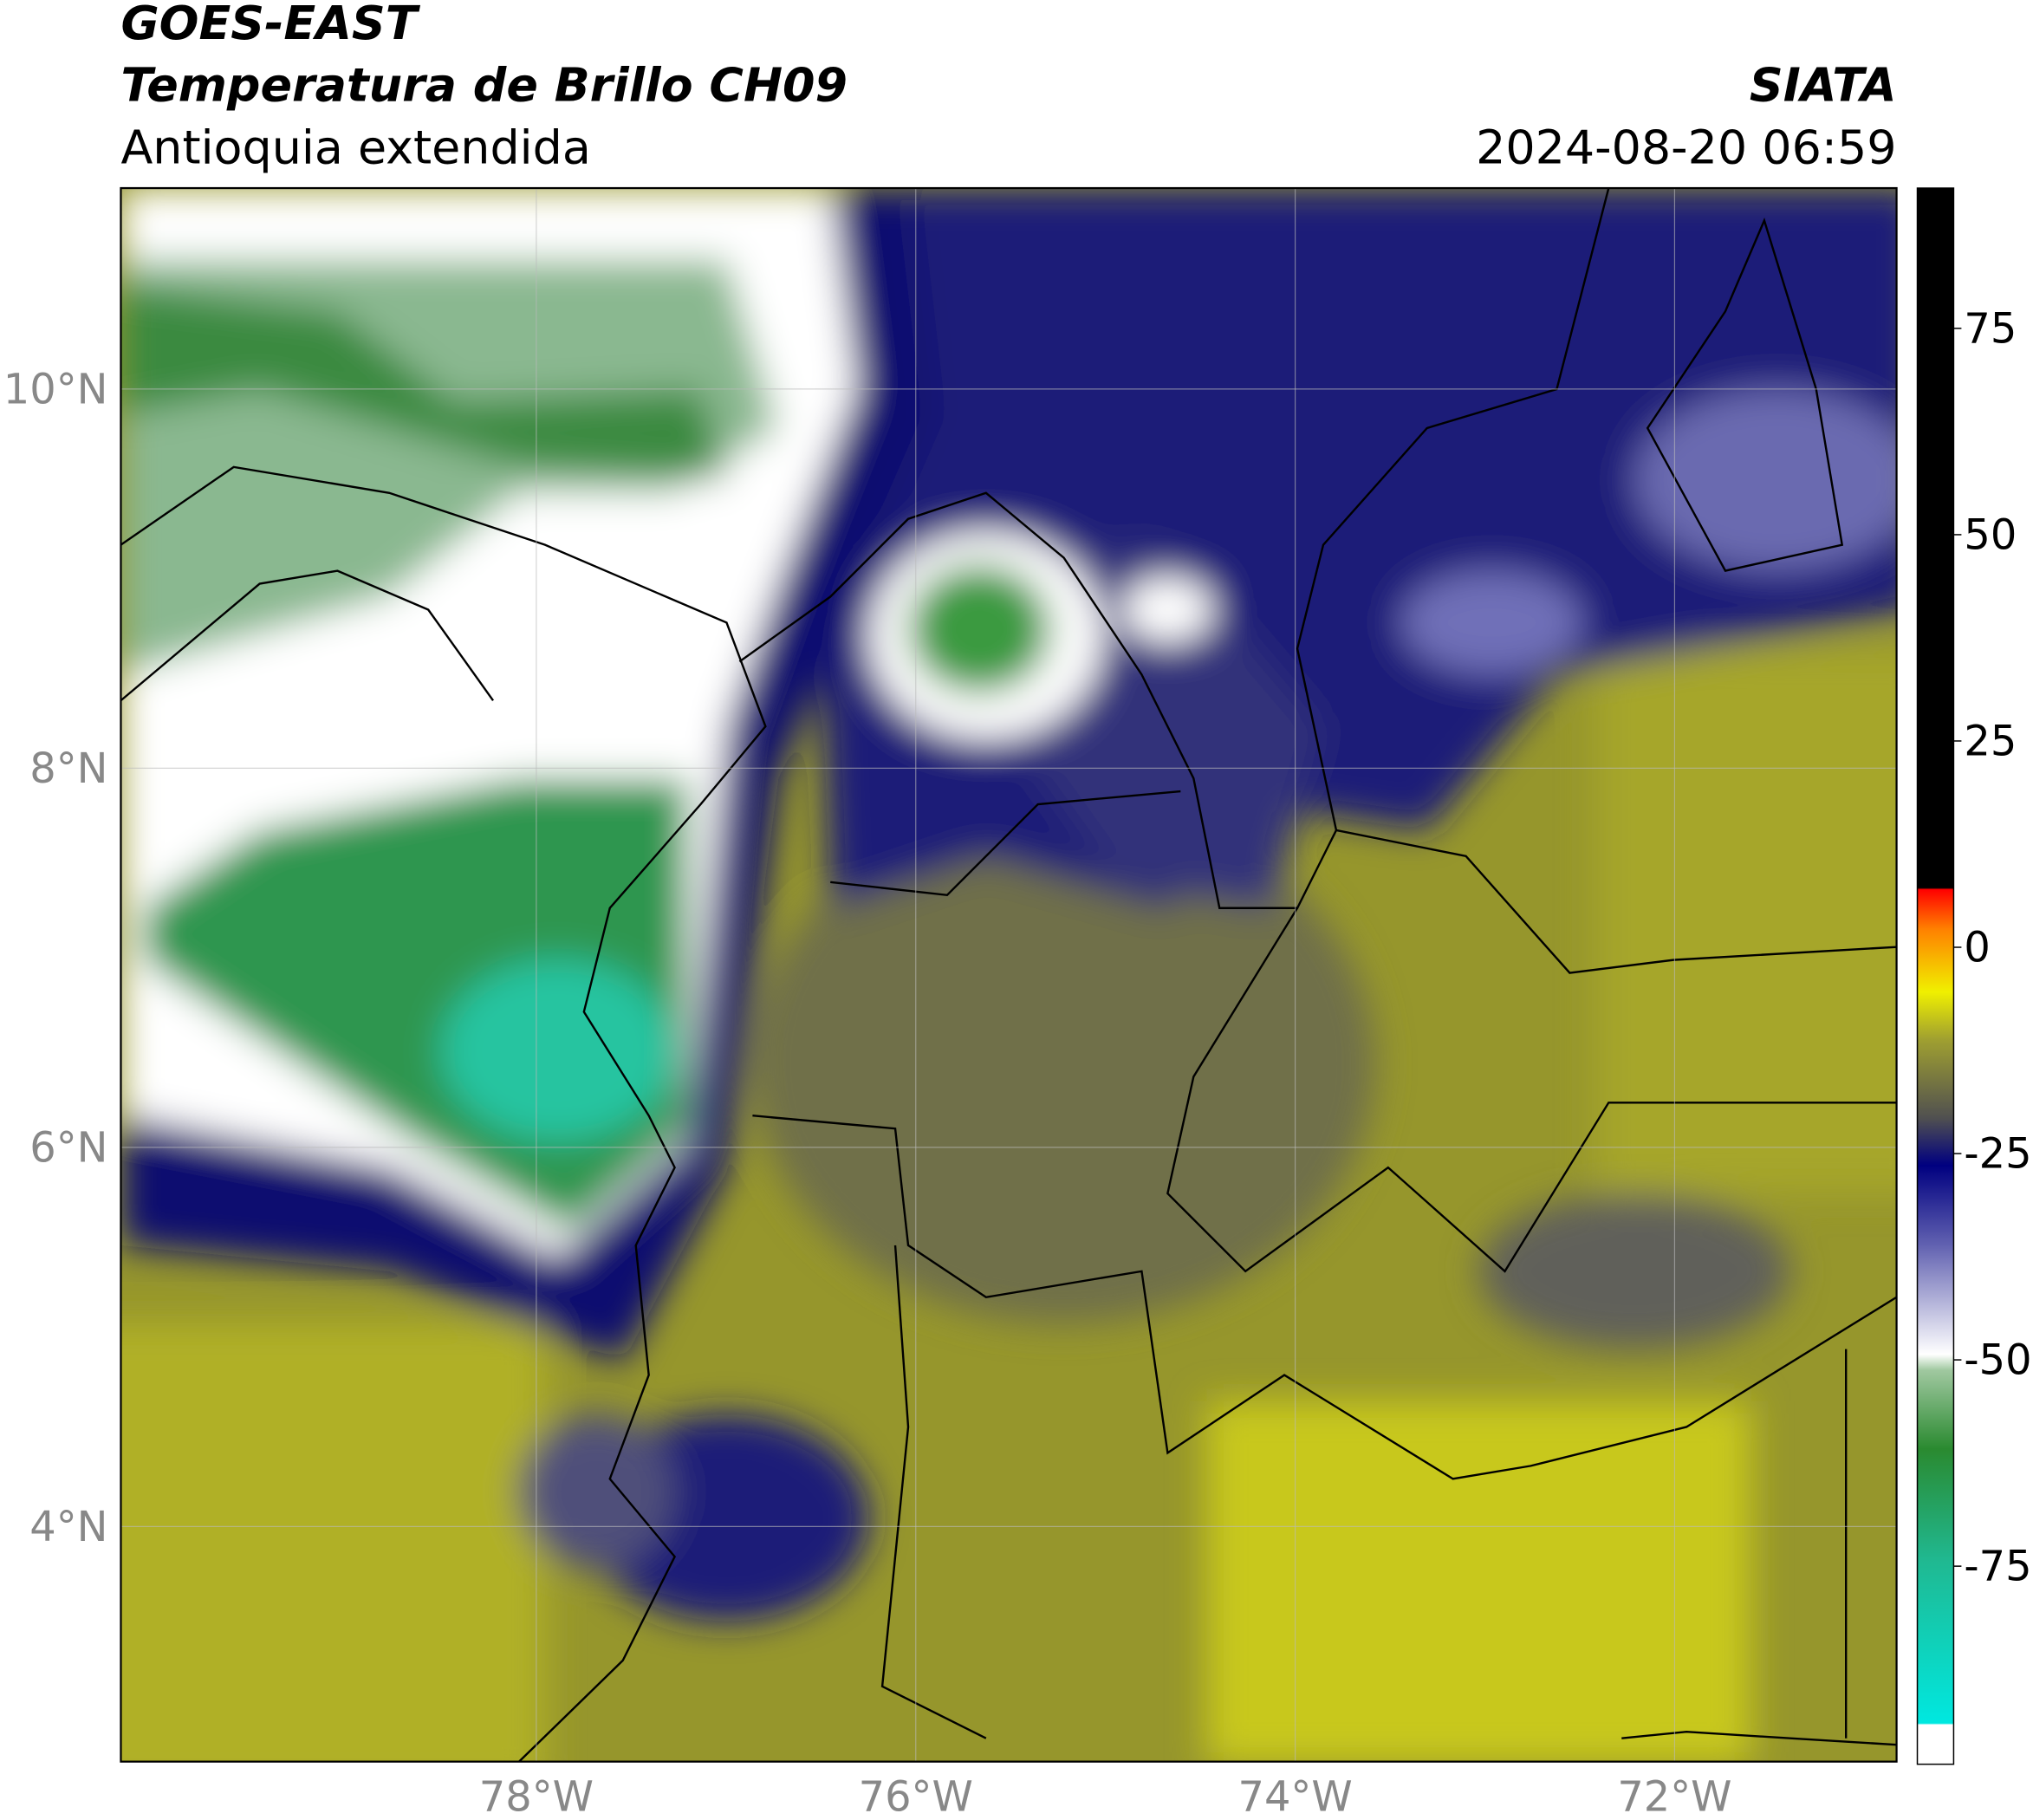 The image size is (2033, 1820). What do you see at coordinates (1936, 976) in the screenshot?
I see `colorbar` at bounding box center [1936, 976].